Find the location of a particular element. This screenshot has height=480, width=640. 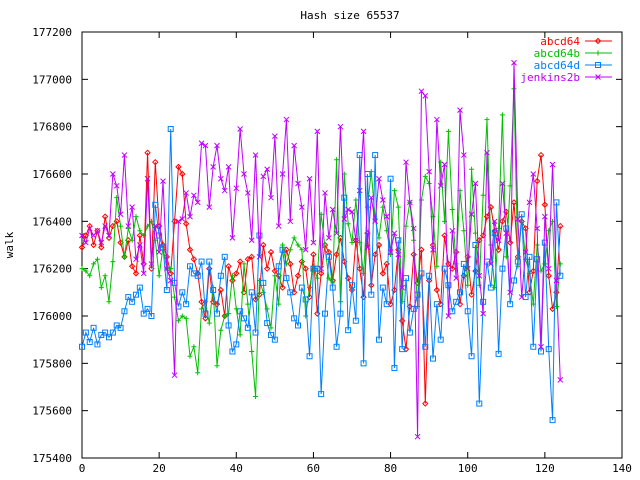

x-tick-label: 40 is located at coordinates (236, 468).